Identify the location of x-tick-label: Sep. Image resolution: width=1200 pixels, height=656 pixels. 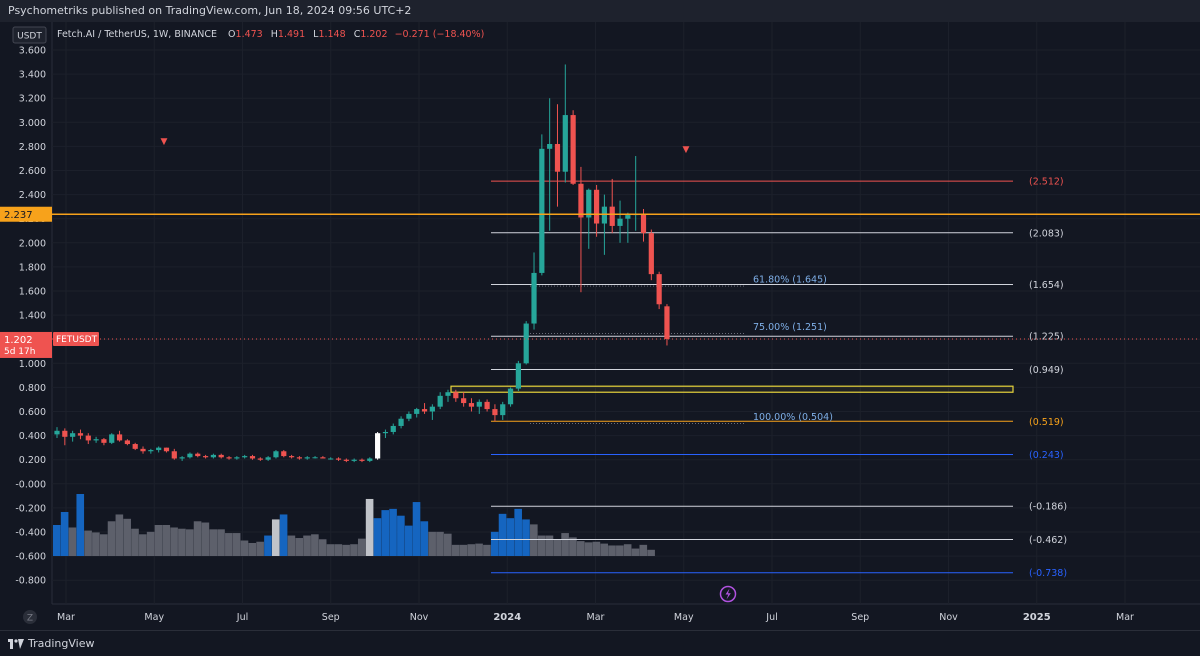
(860, 617).